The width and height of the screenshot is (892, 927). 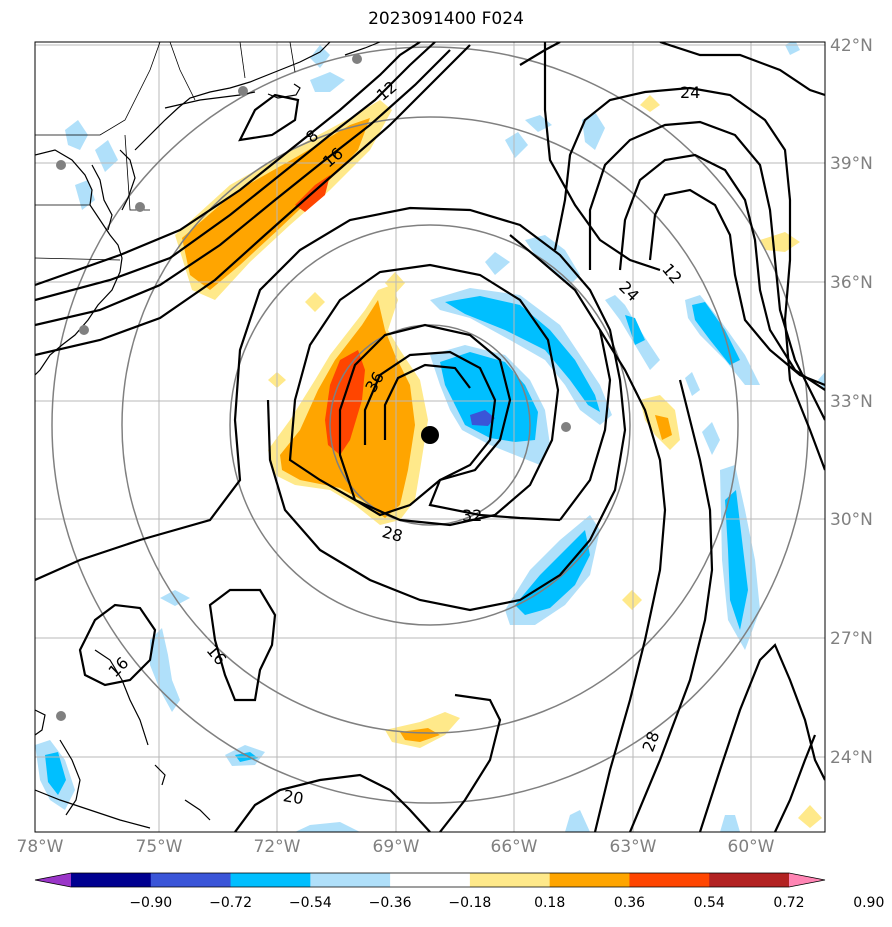 I want to click on colorbar-tick-label: 0.18, so click(x=549, y=903).